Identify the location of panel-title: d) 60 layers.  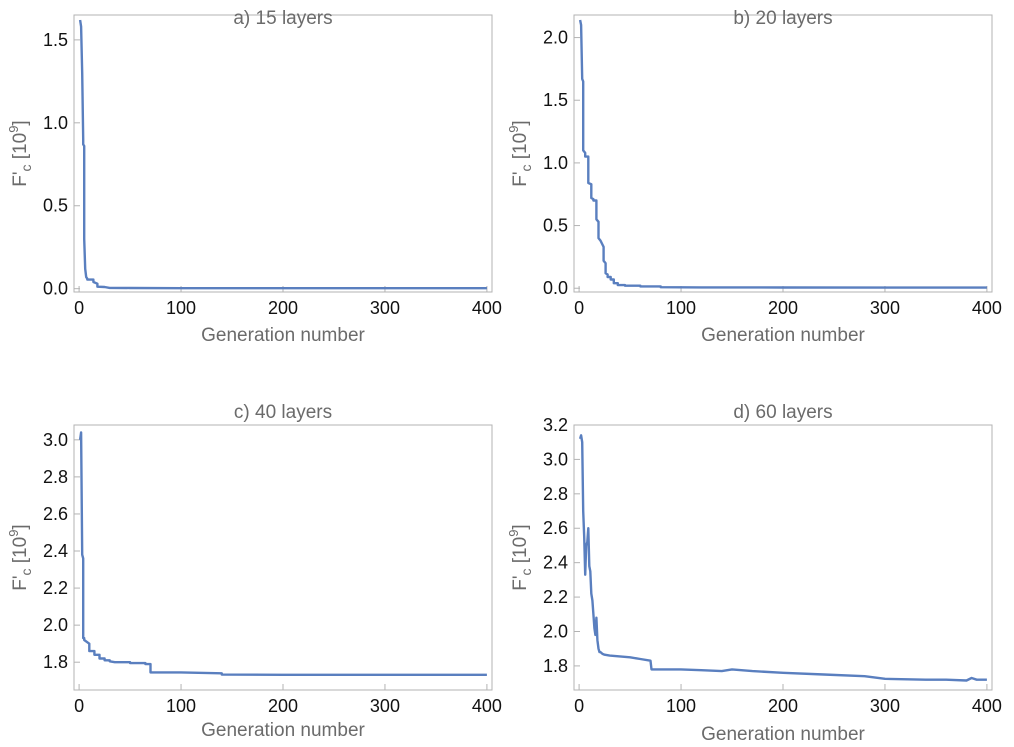
(782, 412).